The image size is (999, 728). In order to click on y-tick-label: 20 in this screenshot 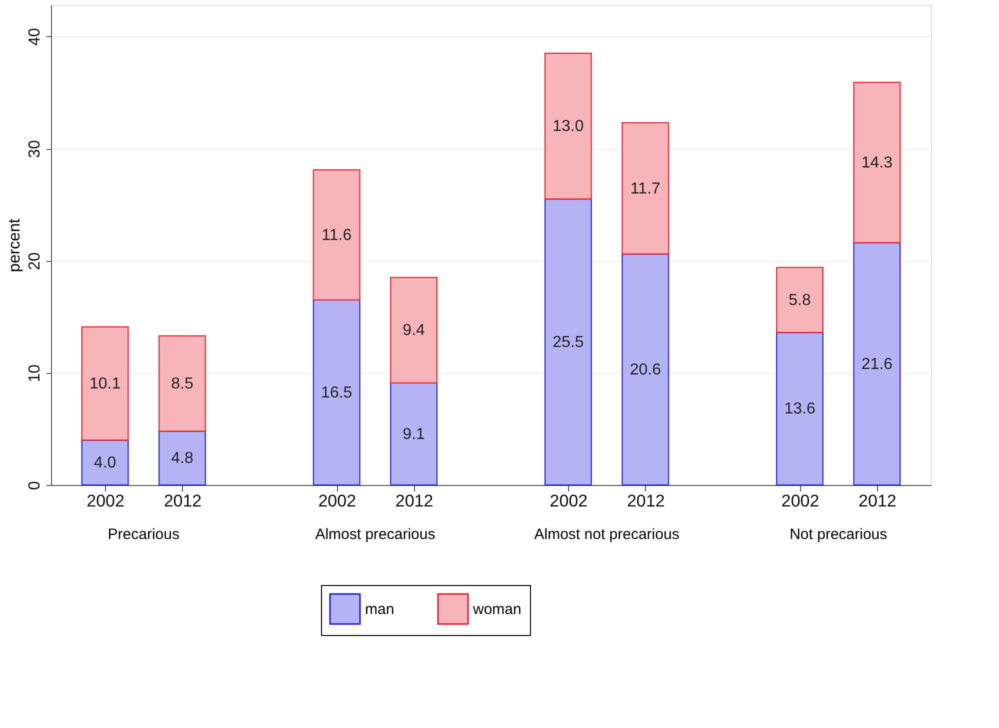, I will do `click(35, 261)`.